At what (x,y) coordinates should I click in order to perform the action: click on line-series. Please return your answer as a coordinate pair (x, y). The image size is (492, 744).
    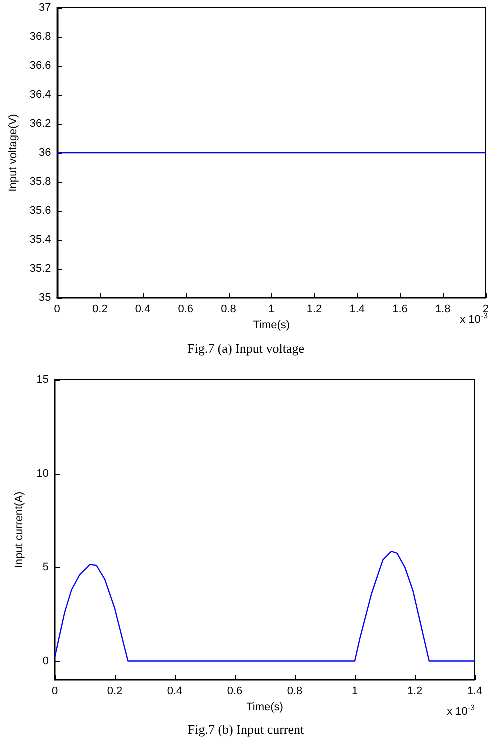
    Looking at the image, I should click on (265, 606).